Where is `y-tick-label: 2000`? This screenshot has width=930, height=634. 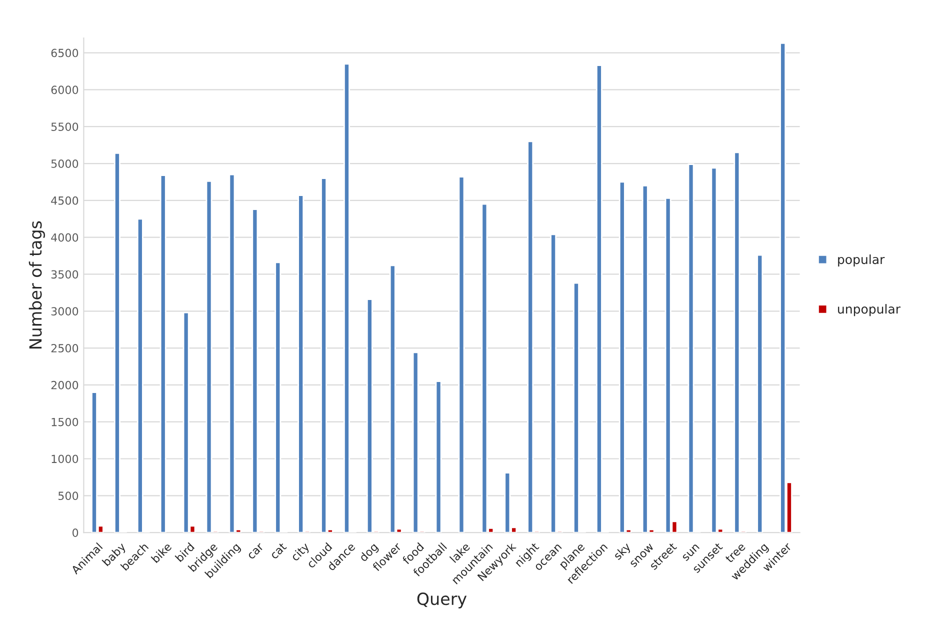 y-tick-label: 2000 is located at coordinates (64, 385).